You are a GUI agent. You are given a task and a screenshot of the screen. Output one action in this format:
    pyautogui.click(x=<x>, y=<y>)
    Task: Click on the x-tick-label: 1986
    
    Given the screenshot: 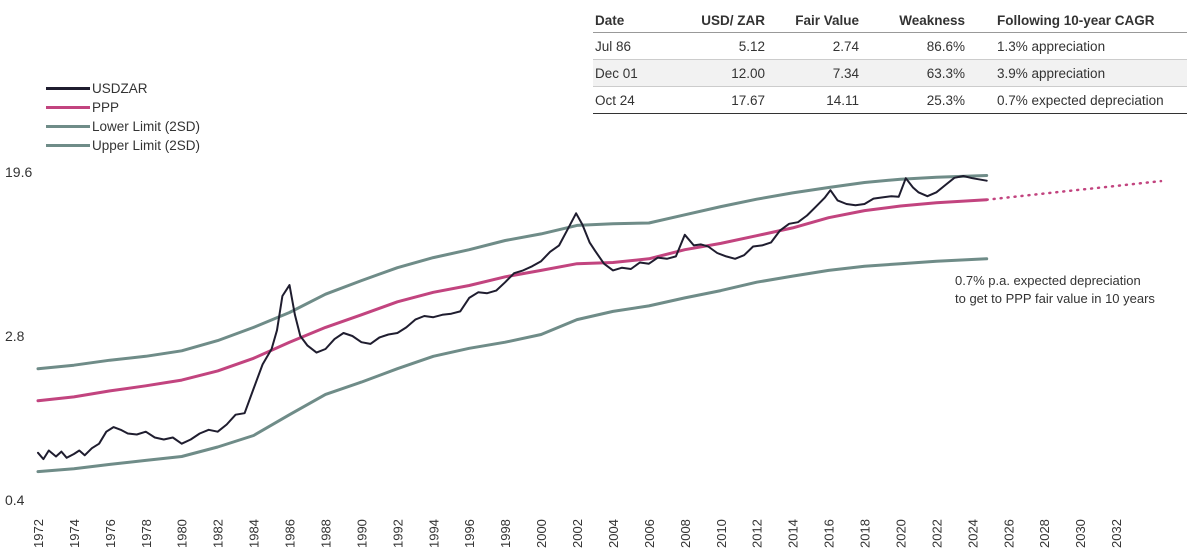 What is the action you would take?
    pyautogui.click(x=290, y=533)
    